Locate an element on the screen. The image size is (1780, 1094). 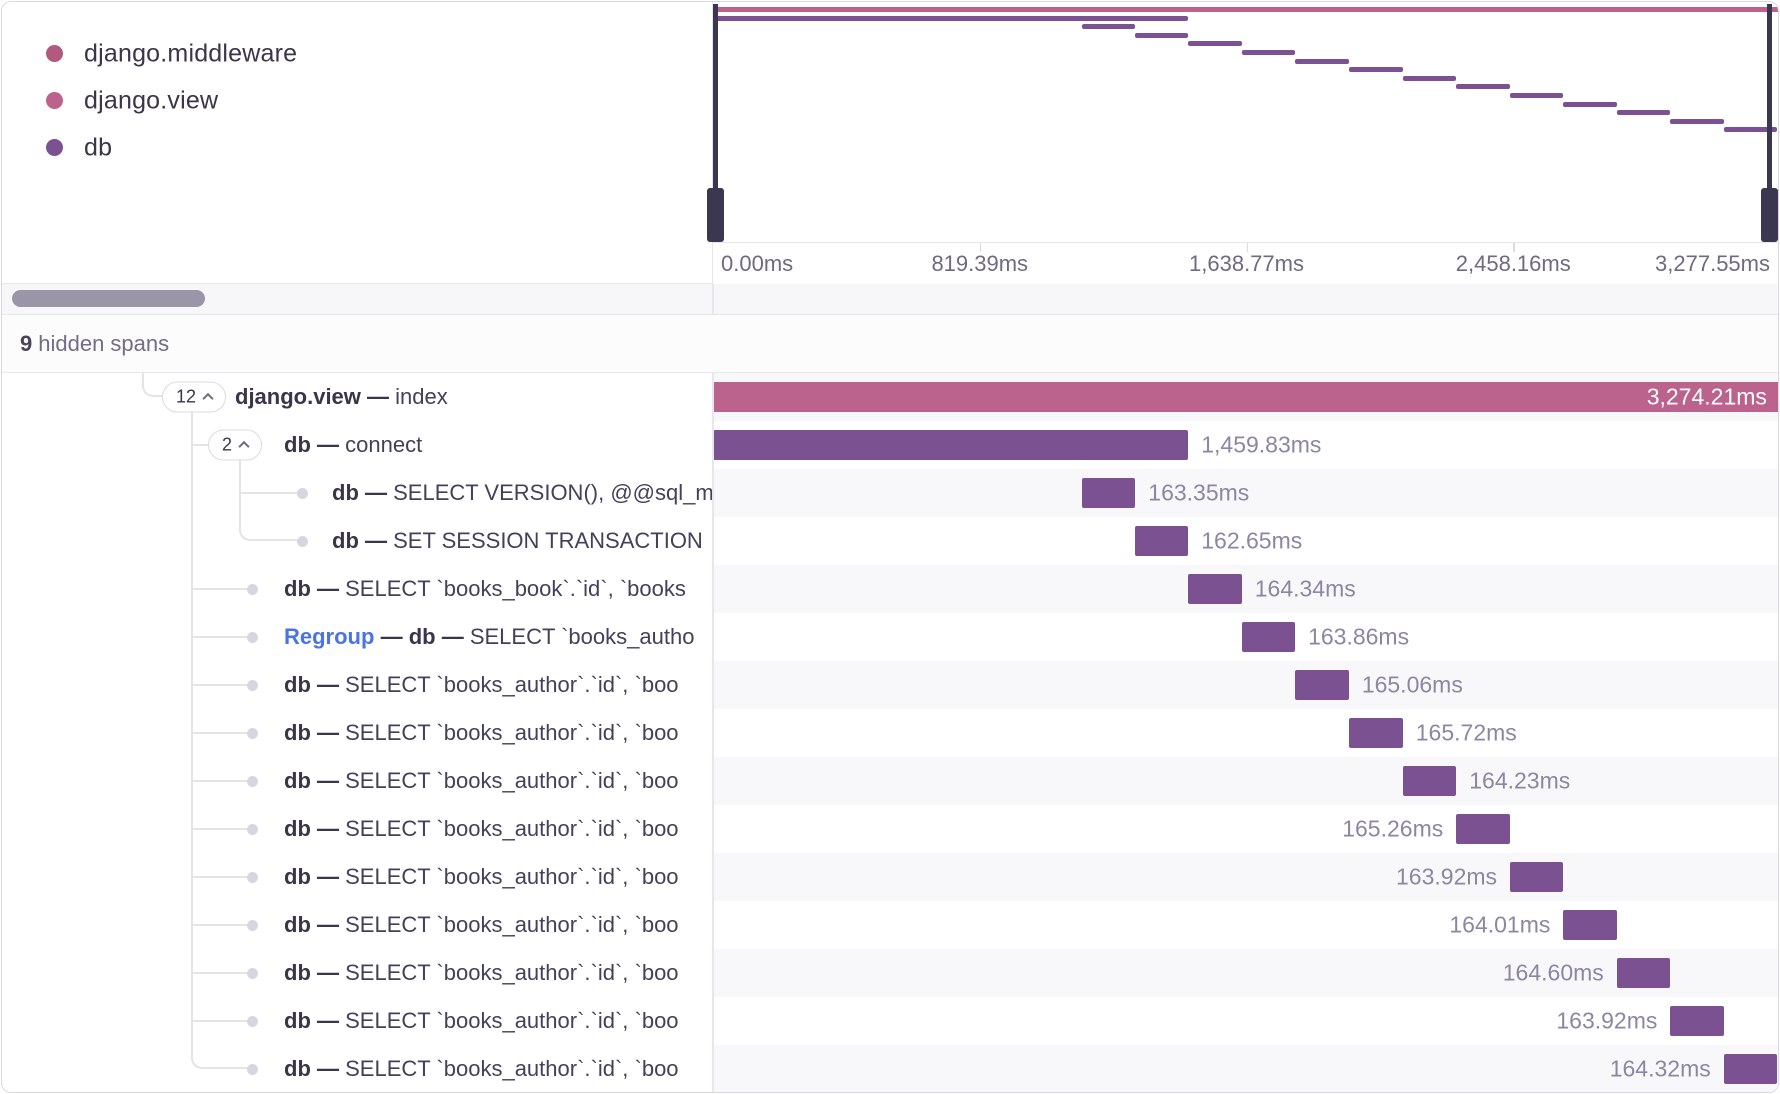
bar-row-band: 162.65ms is located at coordinates (890, 541).